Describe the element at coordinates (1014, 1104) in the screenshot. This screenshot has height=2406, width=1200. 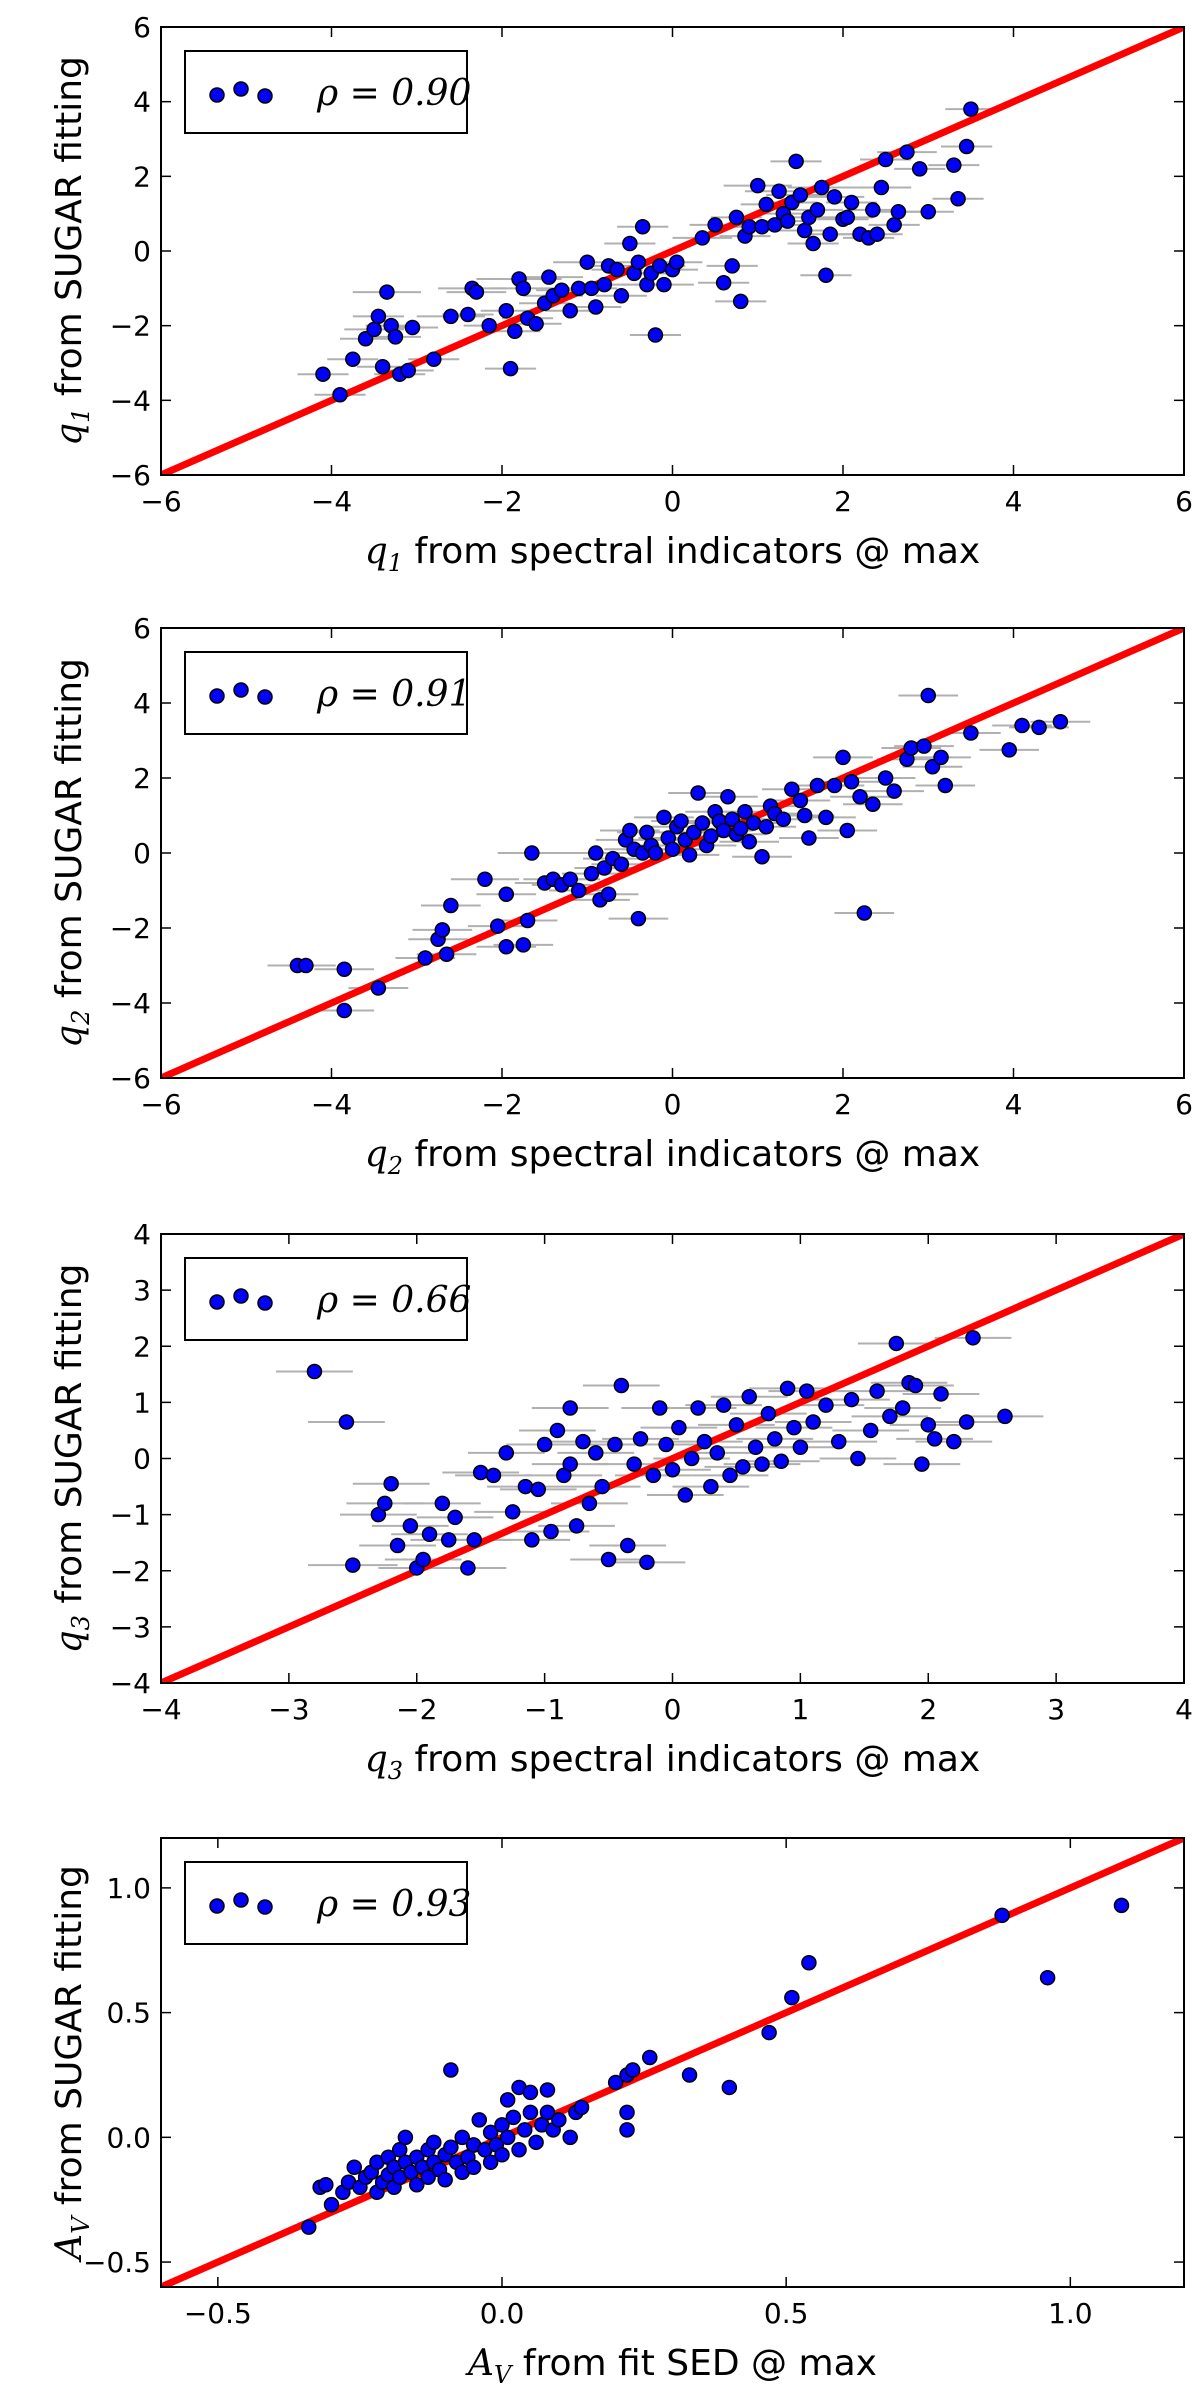
I see `x-tick-label: 4` at that location.